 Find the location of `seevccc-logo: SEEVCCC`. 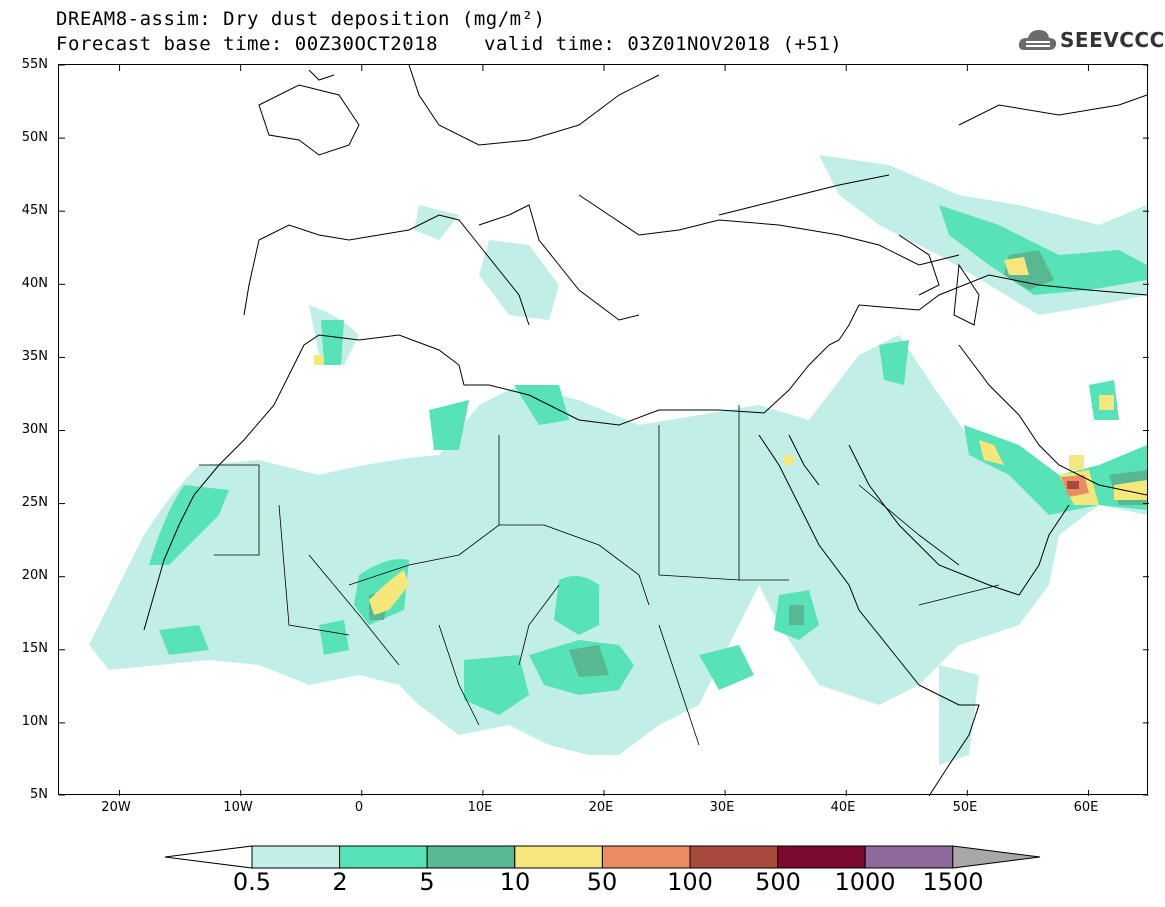

seevccc-logo: SEEVCCC is located at coordinates (1091, 42).